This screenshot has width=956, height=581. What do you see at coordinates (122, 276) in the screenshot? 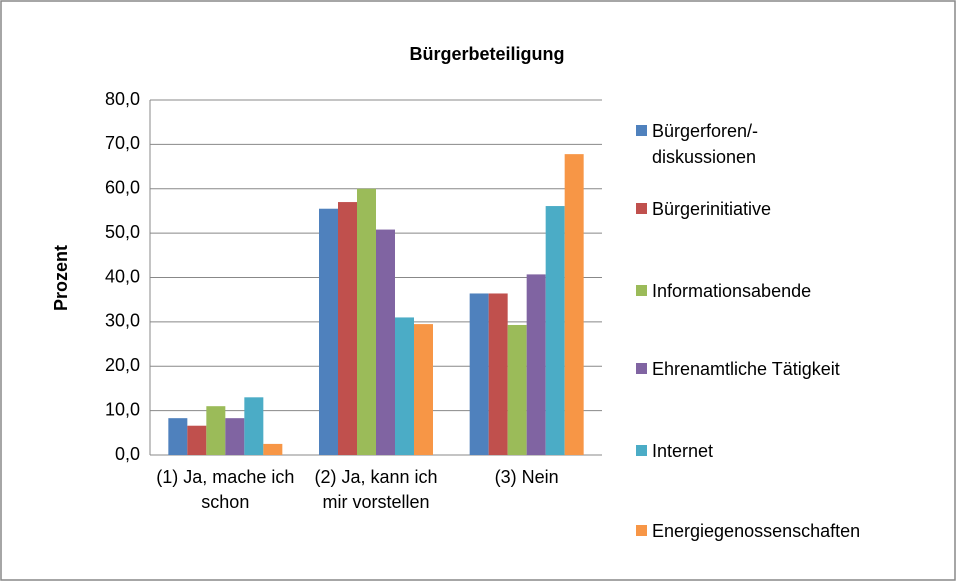
I see `y-tick-label: 40,0` at bounding box center [122, 276].